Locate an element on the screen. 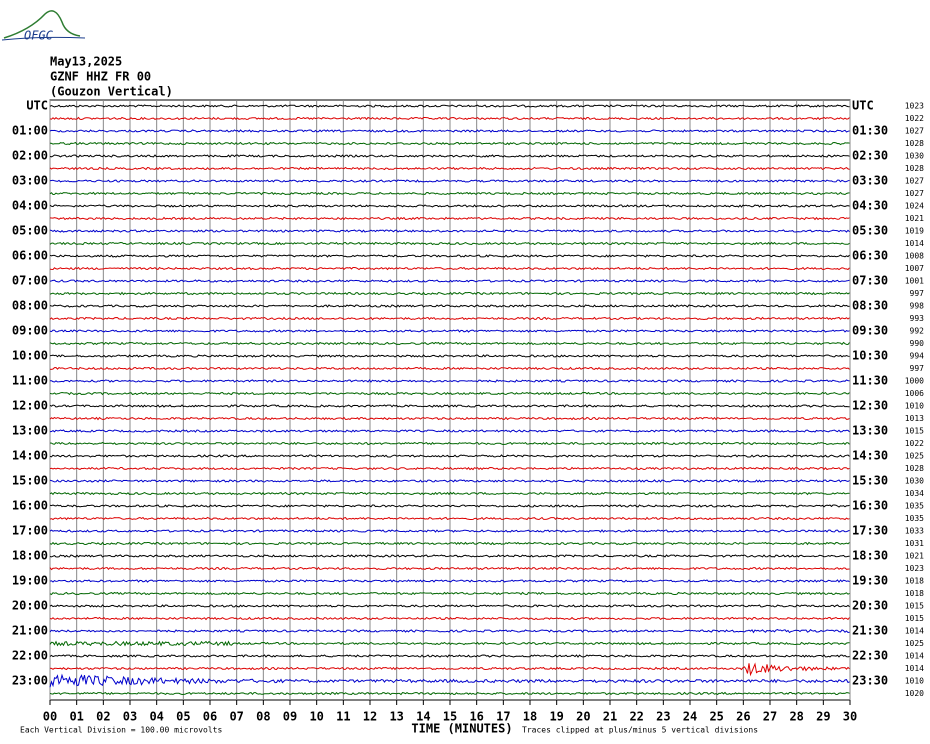  x-tick-label: 30 is located at coordinates (850, 717).